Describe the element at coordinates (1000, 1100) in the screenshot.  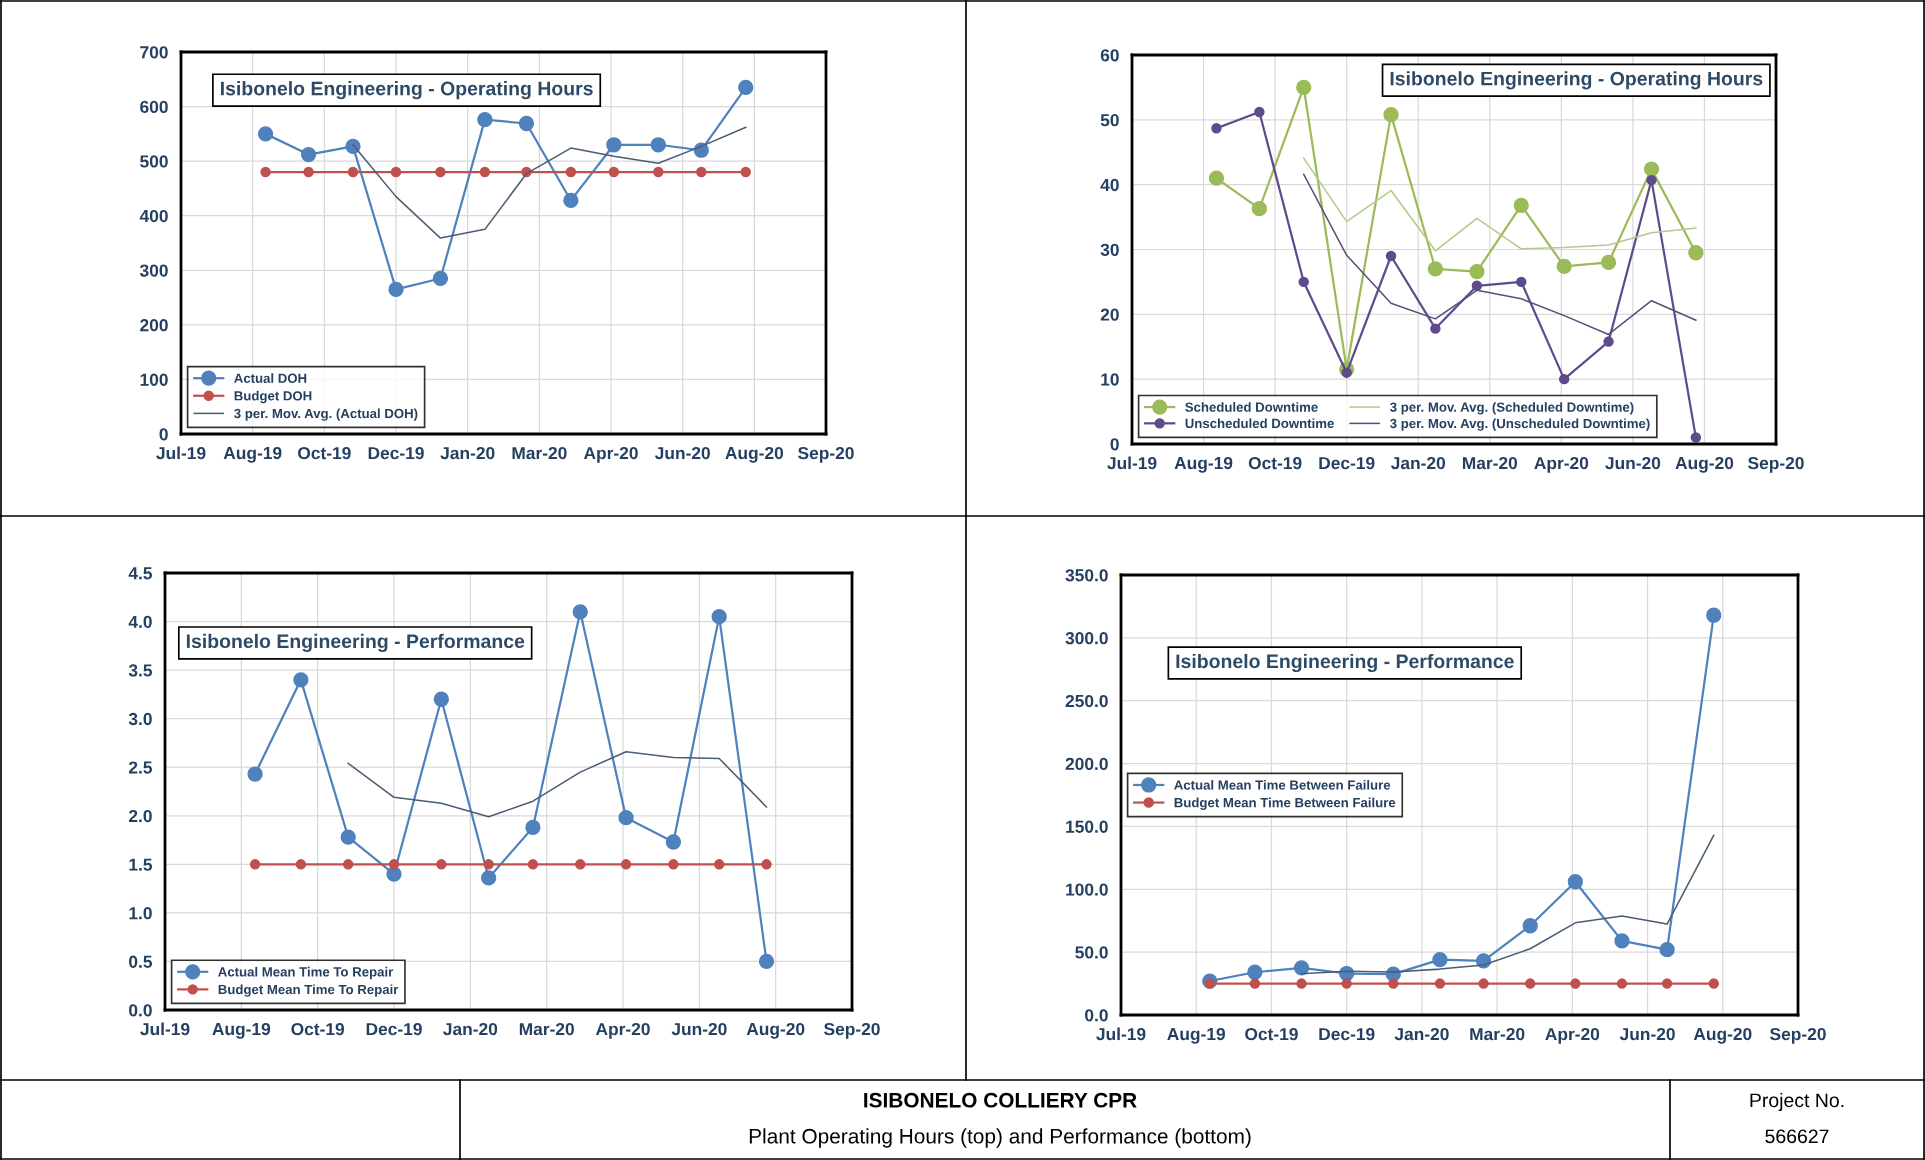
I see `text: ISIBONELO COLLIERY CPR` at that location.